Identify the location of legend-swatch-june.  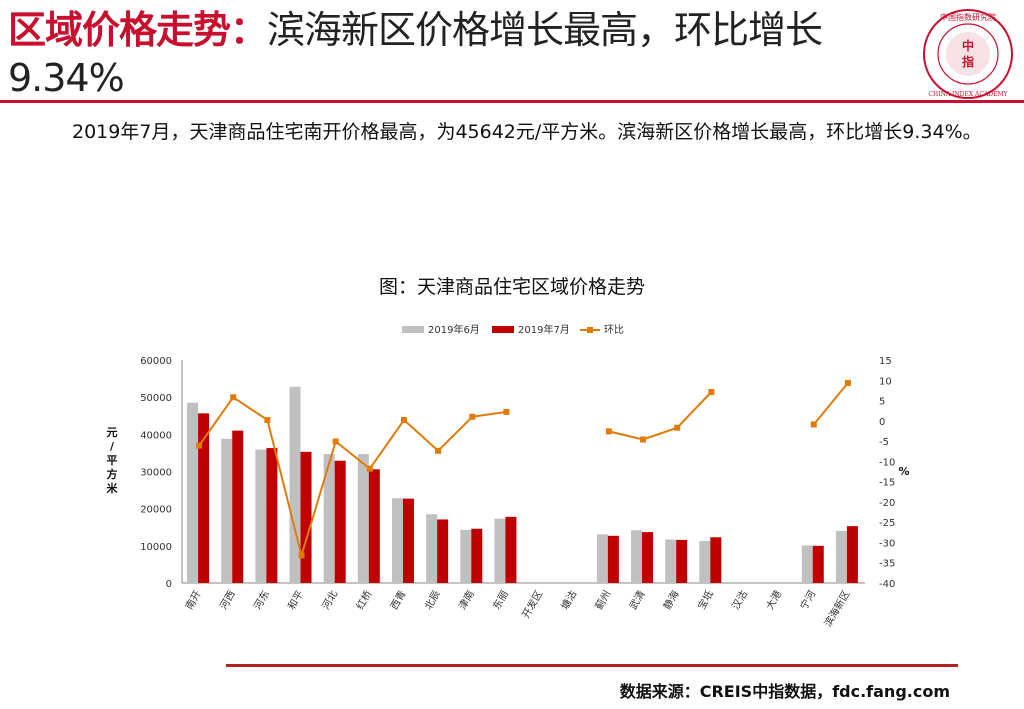
(413, 329).